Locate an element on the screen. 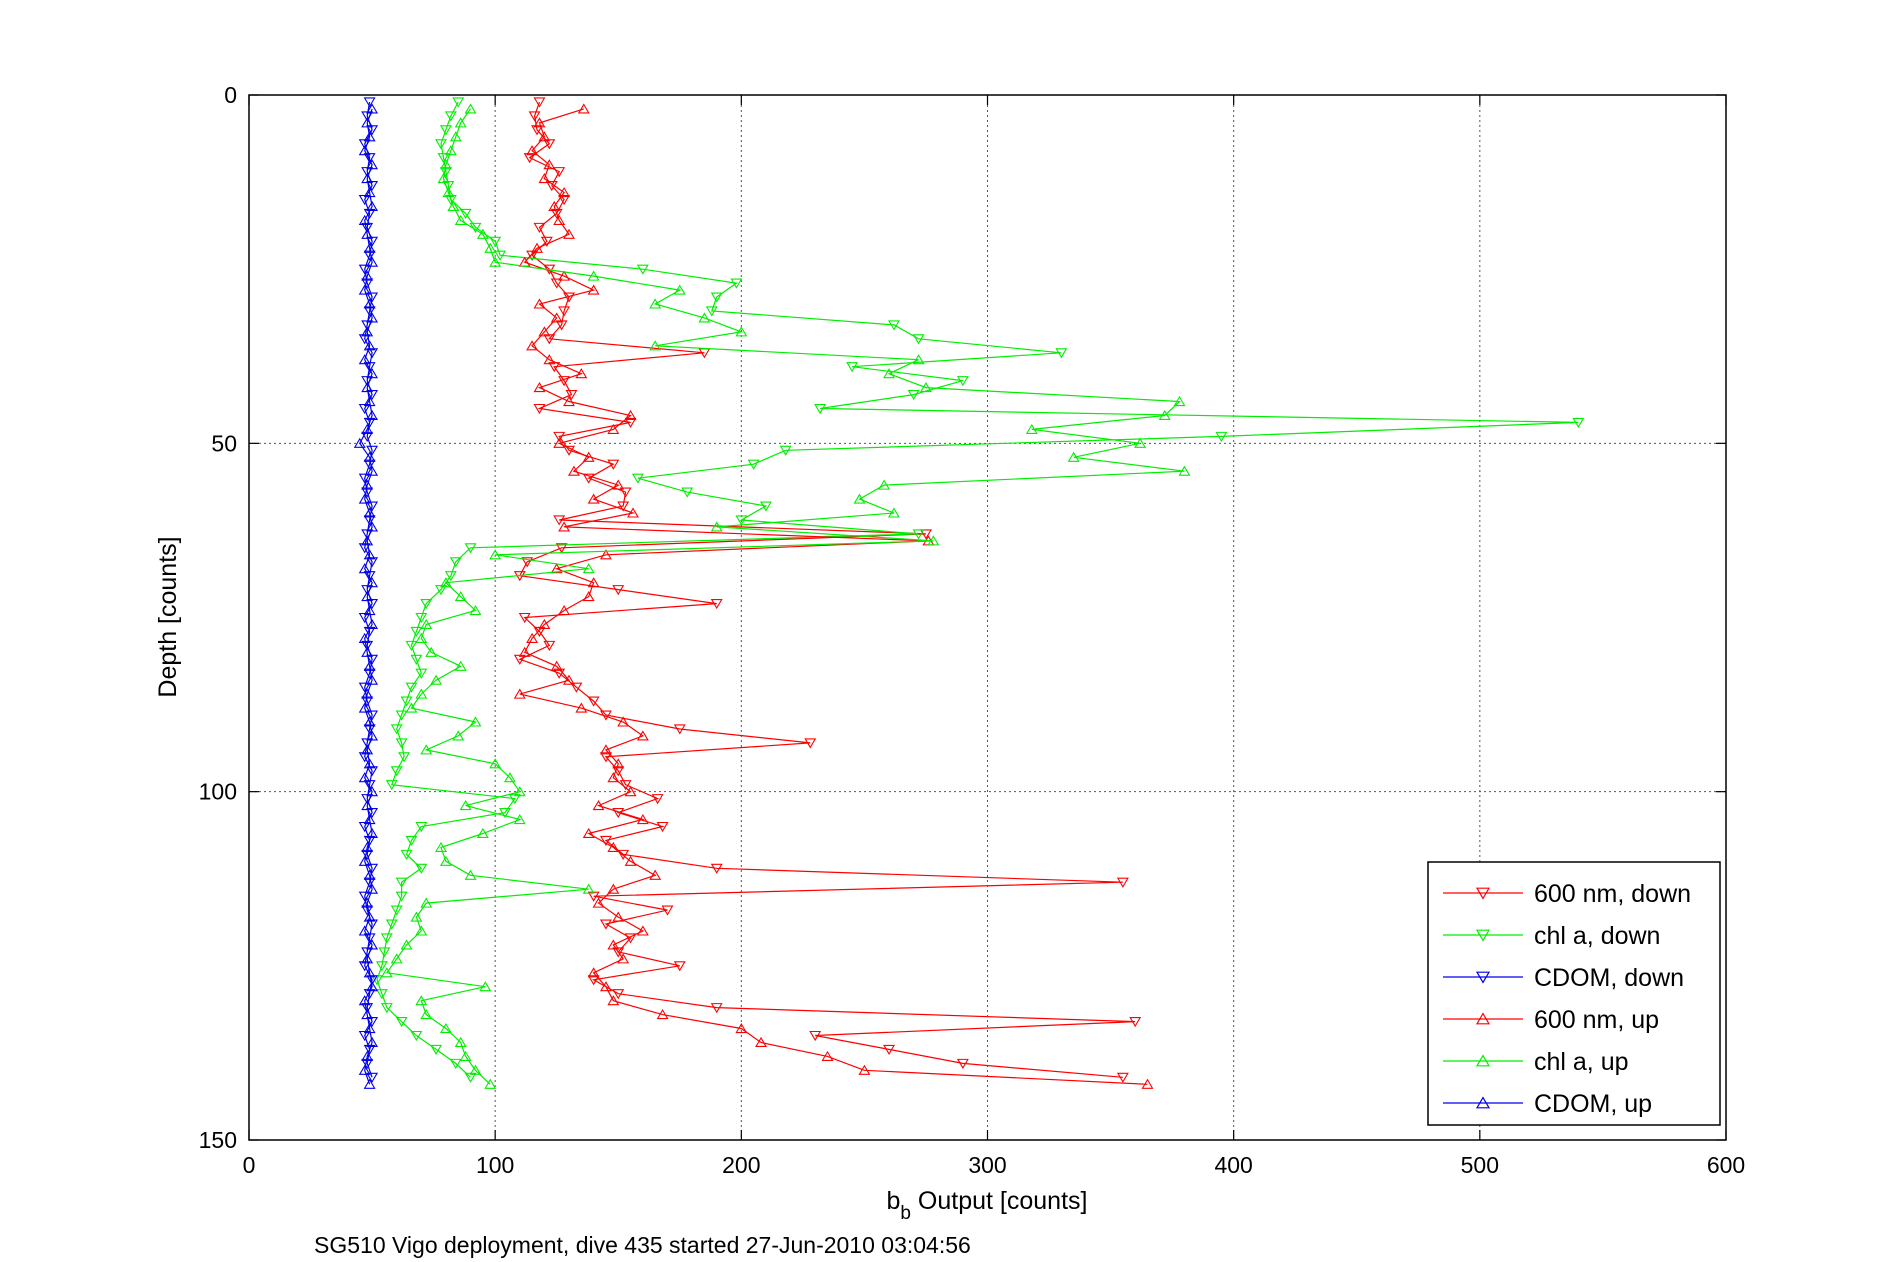 The width and height of the screenshot is (1891, 1262). x-axis-label-main: b is located at coordinates (894, 1201).